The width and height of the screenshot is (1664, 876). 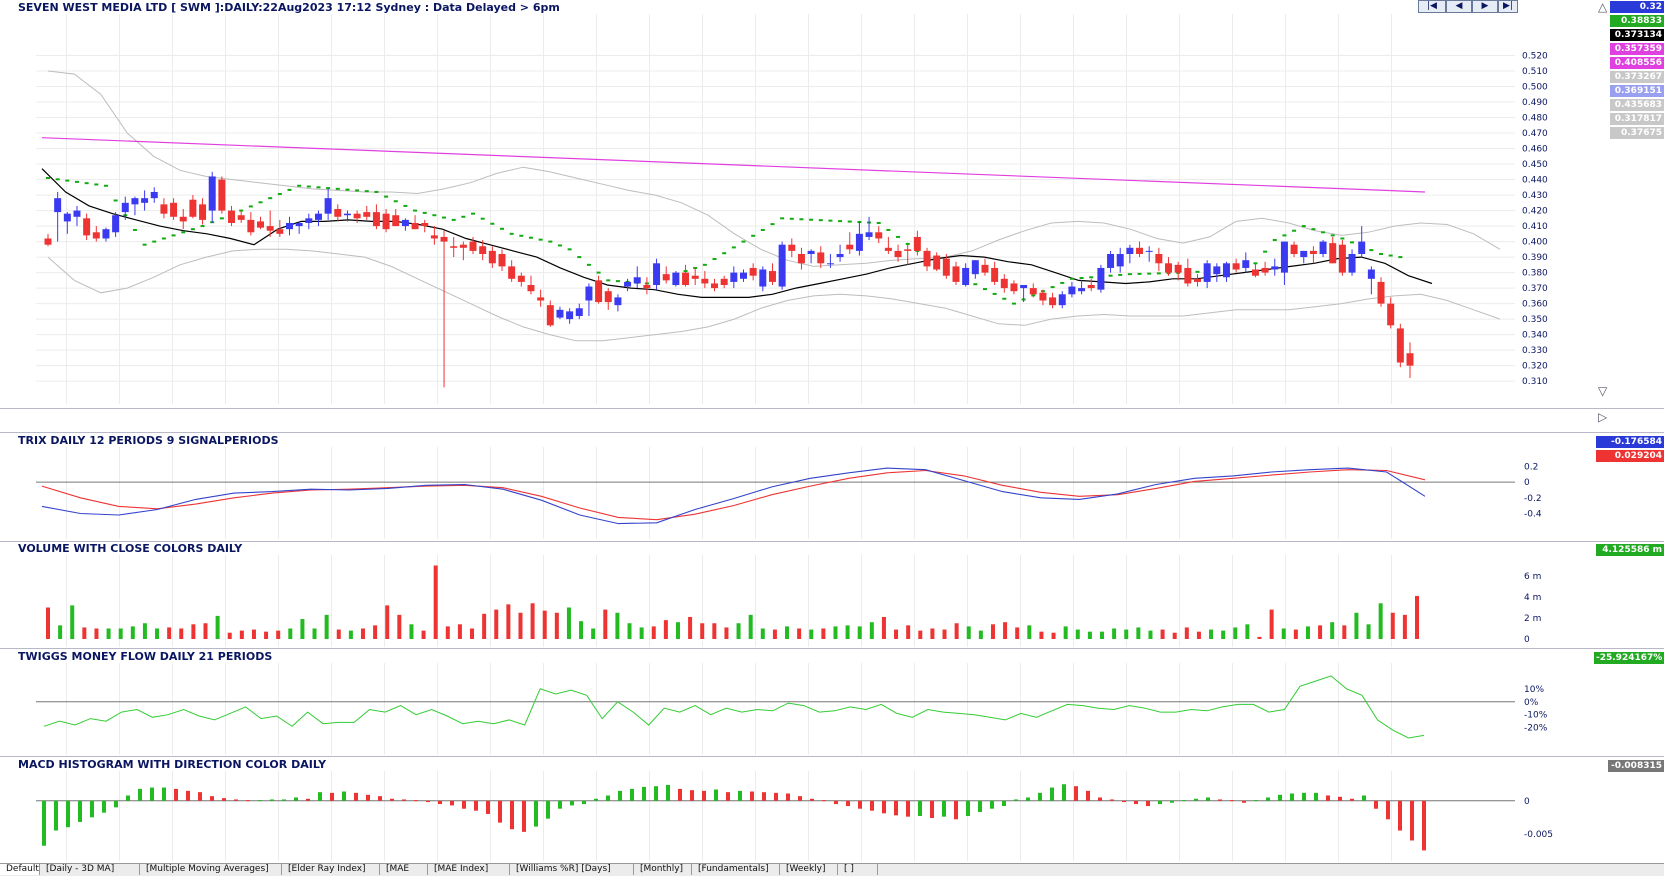 I want to click on layout-tab: [Daily - 3D MA], so click(x=90, y=869).